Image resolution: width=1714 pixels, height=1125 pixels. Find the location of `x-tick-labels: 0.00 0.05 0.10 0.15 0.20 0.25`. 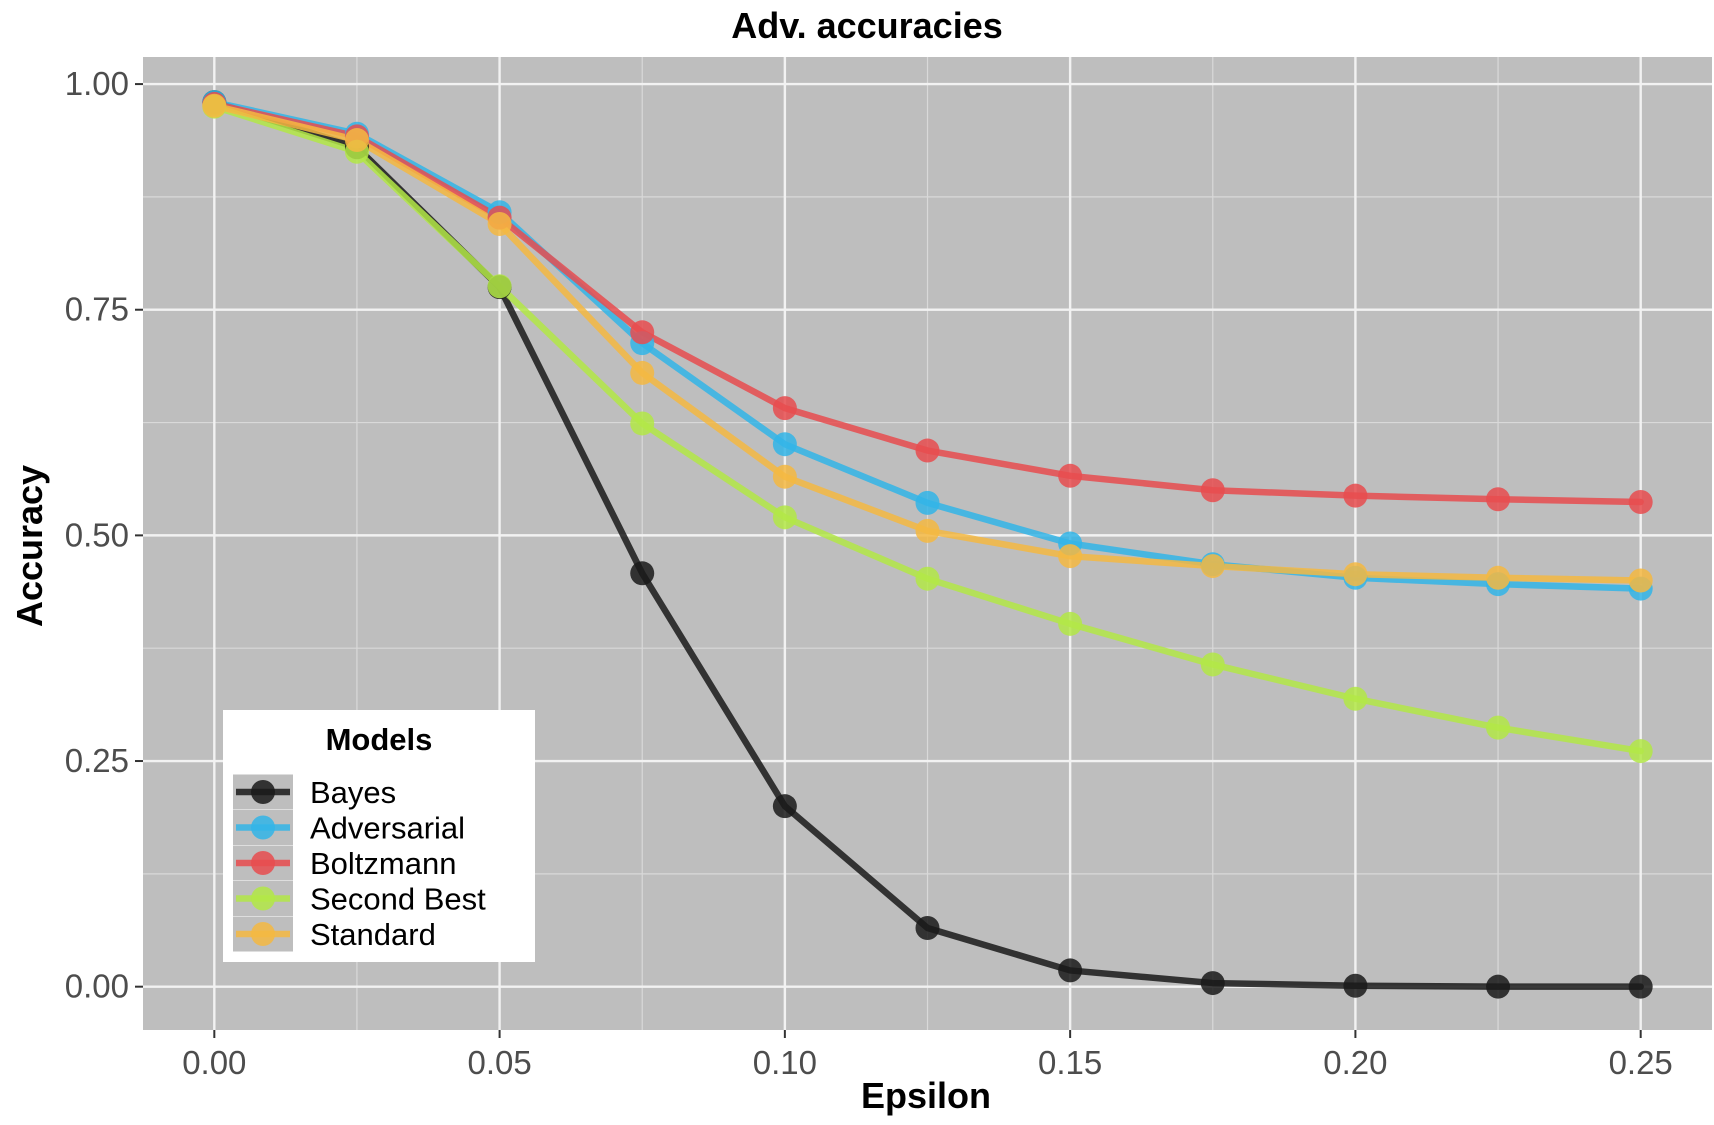

x-tick-labels: 0.00 0.05 0.10 0.15 0.20 0.25 is located at coordinates (927, 1062).